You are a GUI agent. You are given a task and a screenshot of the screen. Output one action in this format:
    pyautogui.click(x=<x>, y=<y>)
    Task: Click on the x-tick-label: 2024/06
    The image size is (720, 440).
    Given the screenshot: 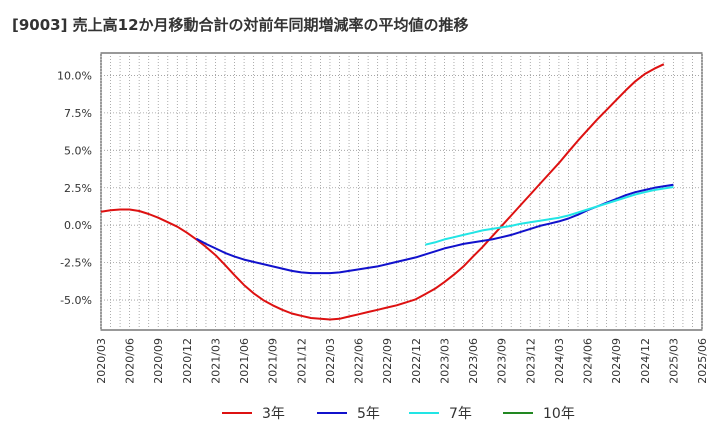 What is the action you would take?
    pyautogui.click(x=588, y=361)
    